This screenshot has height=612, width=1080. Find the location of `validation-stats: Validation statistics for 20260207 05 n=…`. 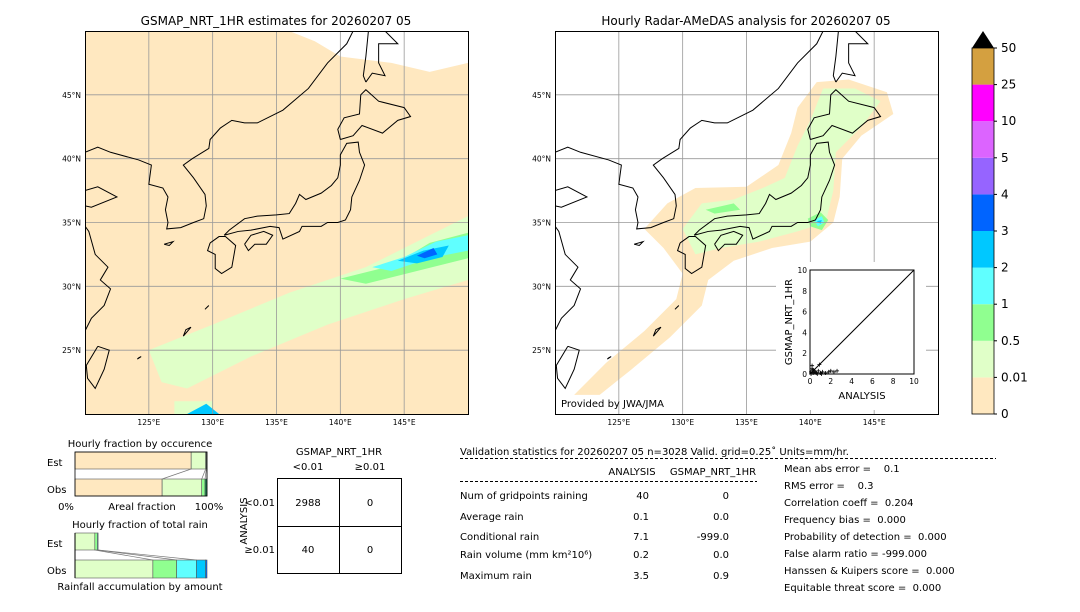

validation-stats: Validation statistics for 20260207 05 n=… is located at coordinates (728, 520).